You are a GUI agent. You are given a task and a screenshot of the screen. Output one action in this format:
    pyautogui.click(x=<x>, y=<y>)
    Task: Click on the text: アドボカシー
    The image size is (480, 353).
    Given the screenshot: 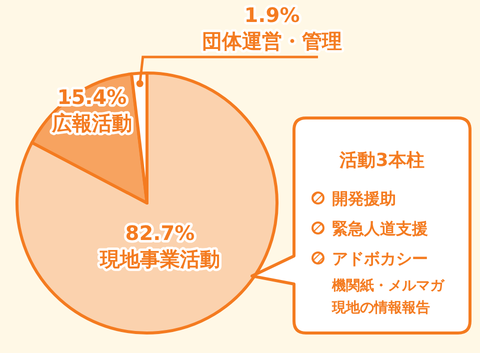 What is the action you would take?
    pyautogui.click(x=380, y=258)
    